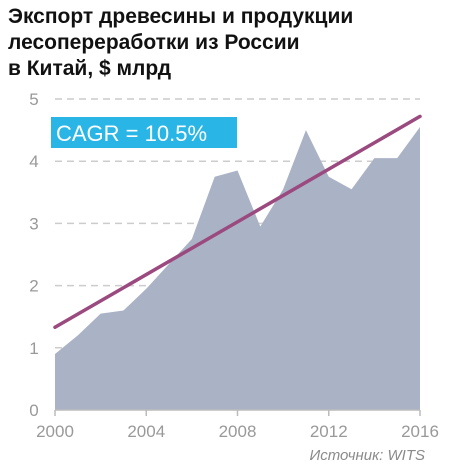 The image size is (453, 475). What do you see at coordinates (146, 431) in the screenshot?
I see `x-tick-label-2004: 2004` at bounding box center [146, 431].